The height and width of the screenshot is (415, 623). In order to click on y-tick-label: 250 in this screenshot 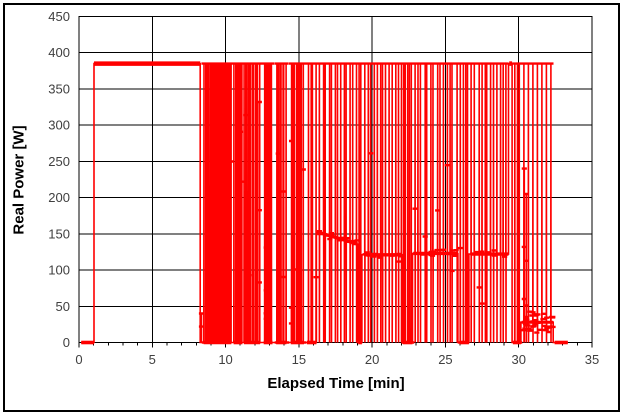, I will do `click(59, 161)`.